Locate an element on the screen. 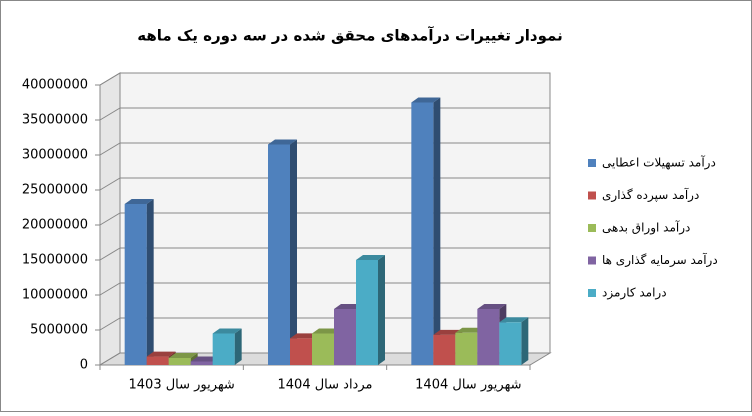 The height and width of the screenshot is (416, 752). legend-label: درآمد سرمایه گذاری ها is located at coordinates (660, 260).